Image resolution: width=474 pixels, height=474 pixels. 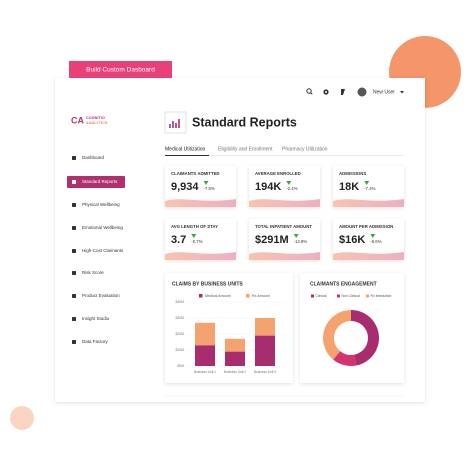 I want to click on kpi-label: AMOUNT PER ADMISSION, so click(x=366, y=226).